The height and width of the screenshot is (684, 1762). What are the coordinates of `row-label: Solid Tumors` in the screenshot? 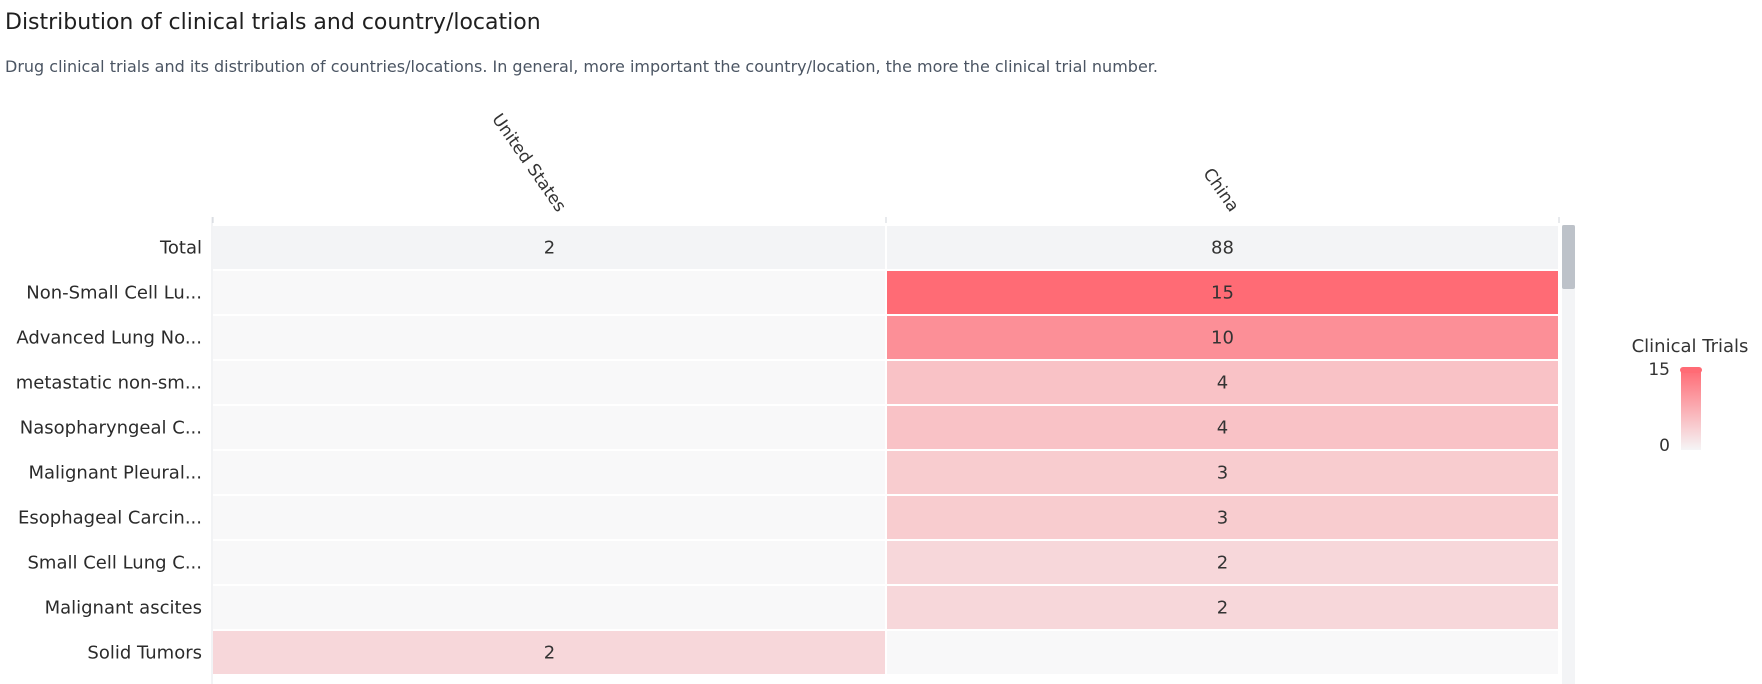 It's located at (144, 653).